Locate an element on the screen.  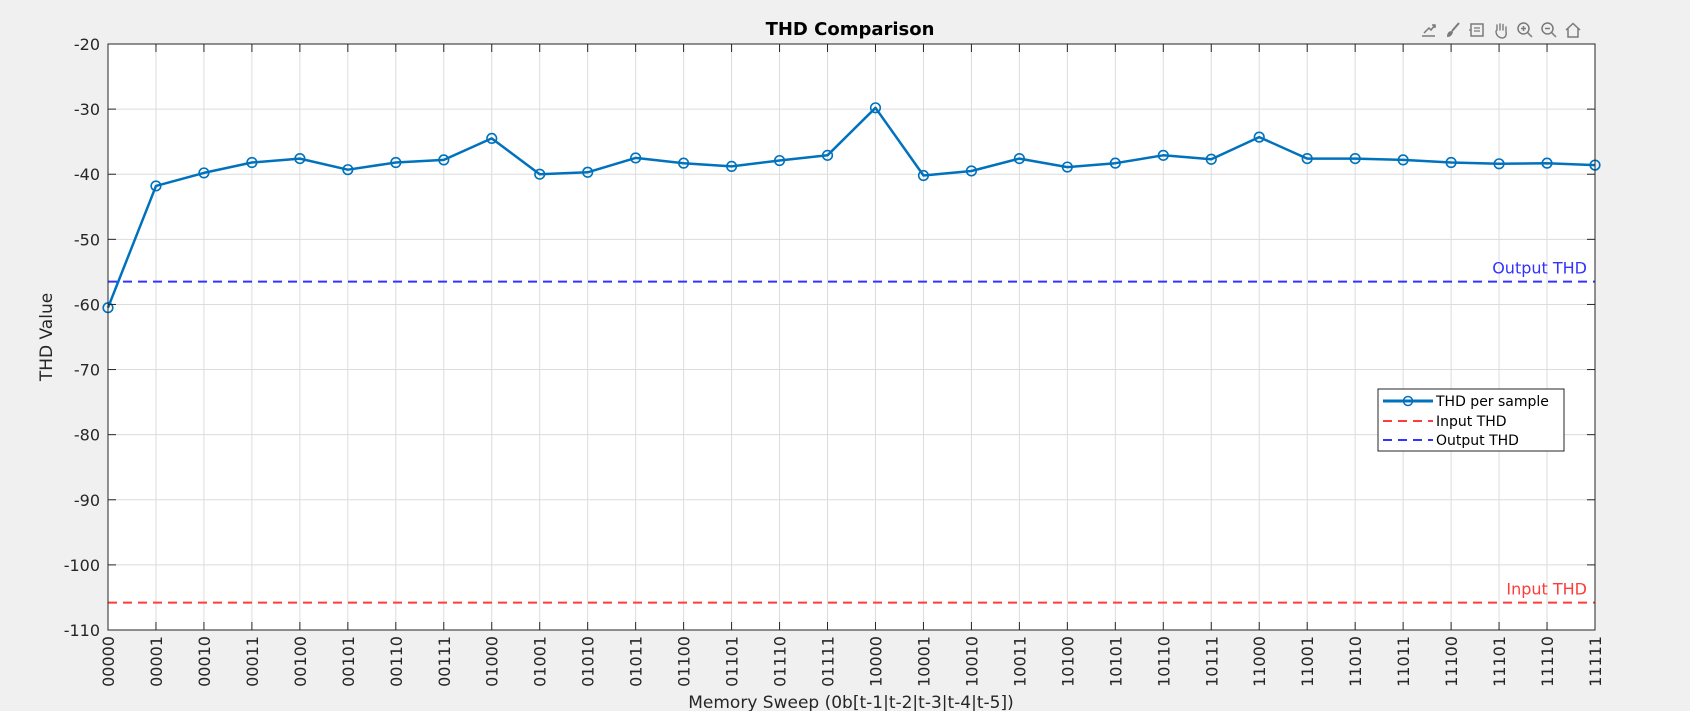
x-tick-label: 10001 is located at coordinates (923, 661).